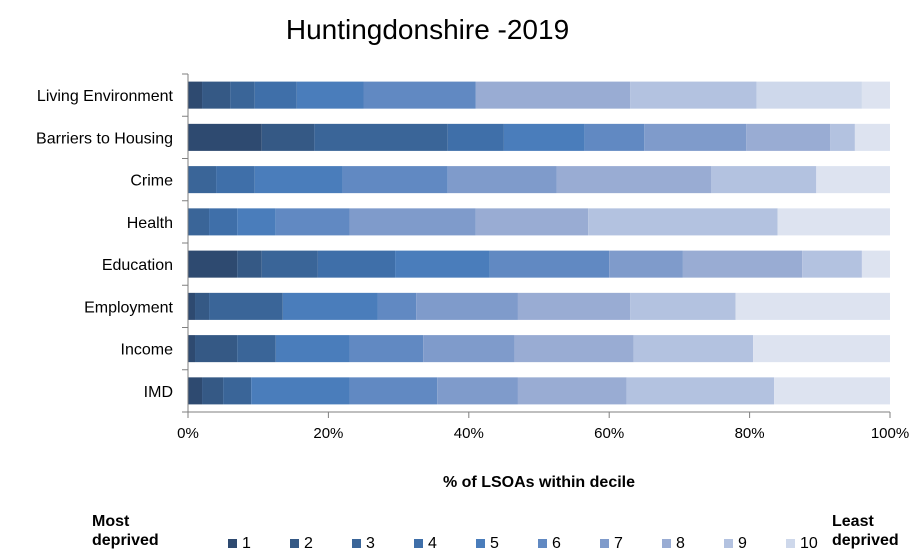 This screenshot has width=910, height=555. Describe the element at coordinates (239, 544) in the screenshot. I see `legend-item: 1` at that location.